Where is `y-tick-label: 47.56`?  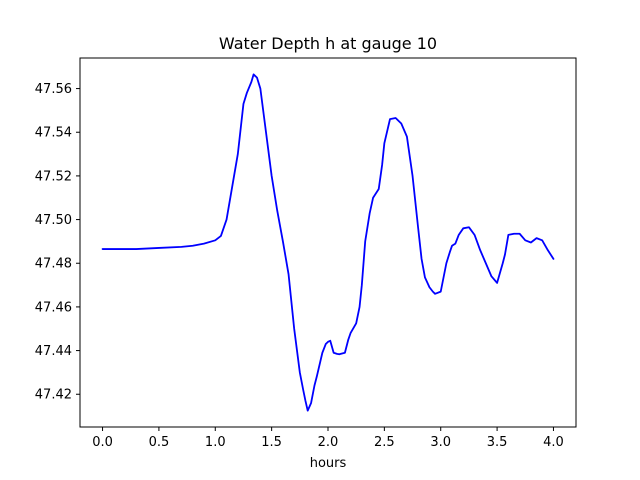 y-tick-label: 47.56 is located at coordinates (53, 89).